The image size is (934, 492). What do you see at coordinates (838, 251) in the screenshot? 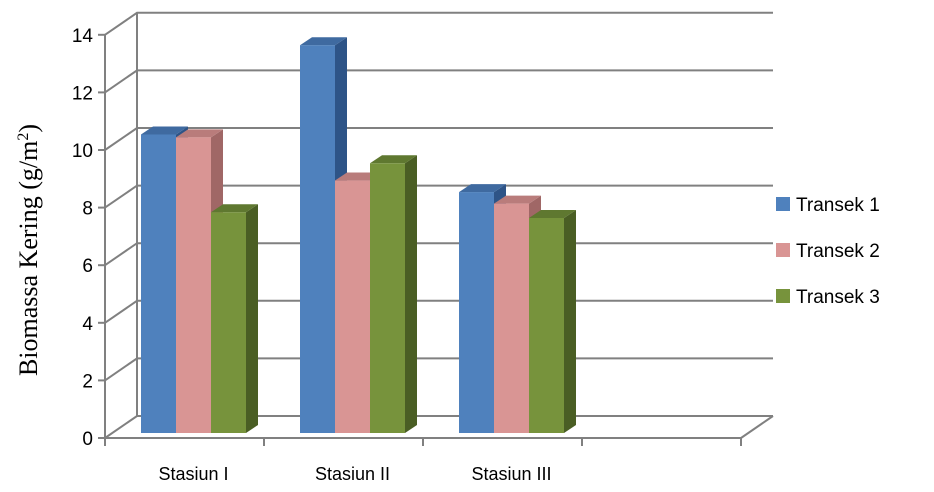
I see `legend-label: Transek 2` at bounding box center [838, 251].